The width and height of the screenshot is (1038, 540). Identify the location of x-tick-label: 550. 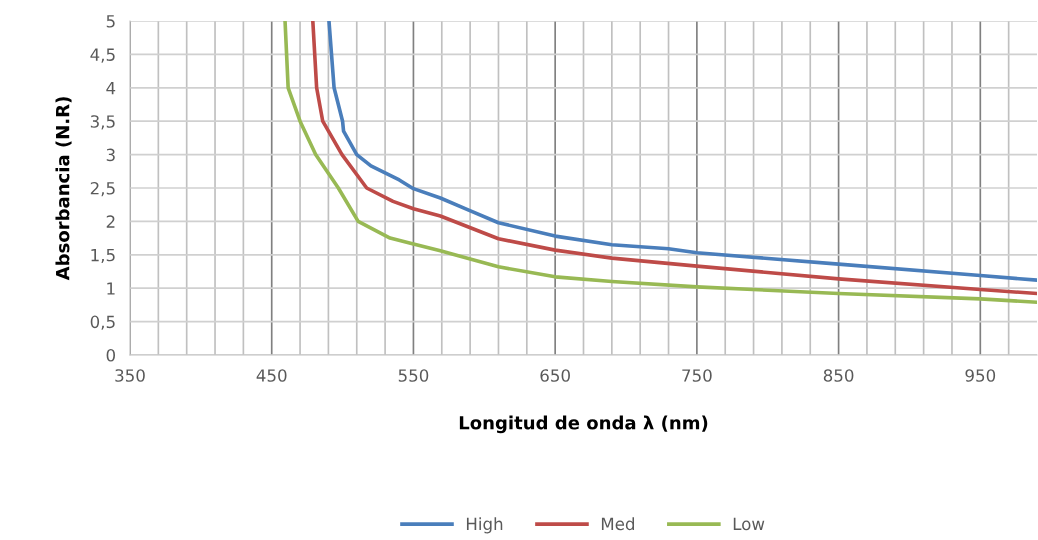
(413, 375).